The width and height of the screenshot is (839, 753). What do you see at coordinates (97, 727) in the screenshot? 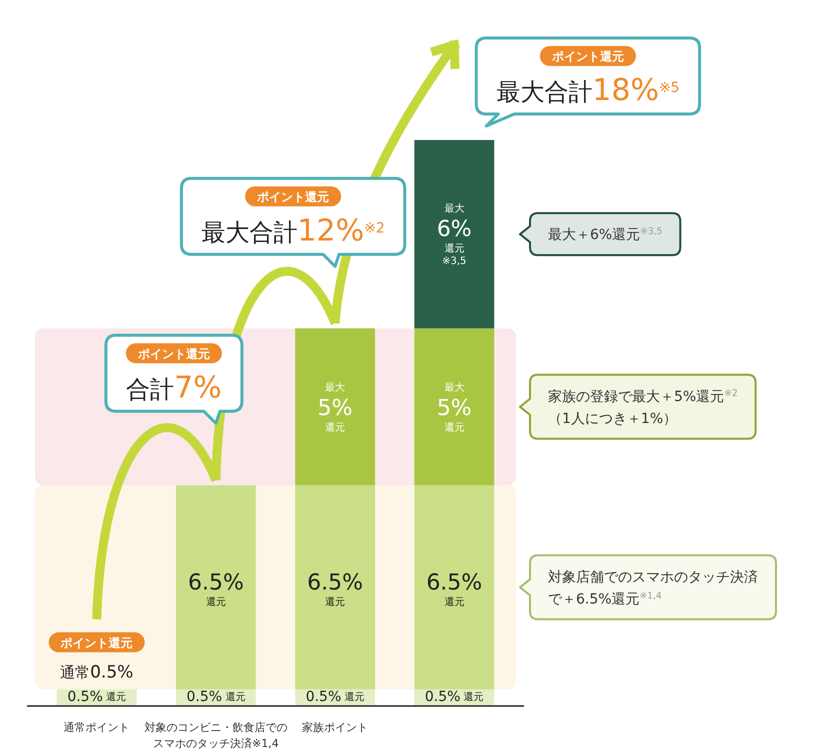
I see `x-tick-label: 通常ポイント` at bounding box center [97, 727].